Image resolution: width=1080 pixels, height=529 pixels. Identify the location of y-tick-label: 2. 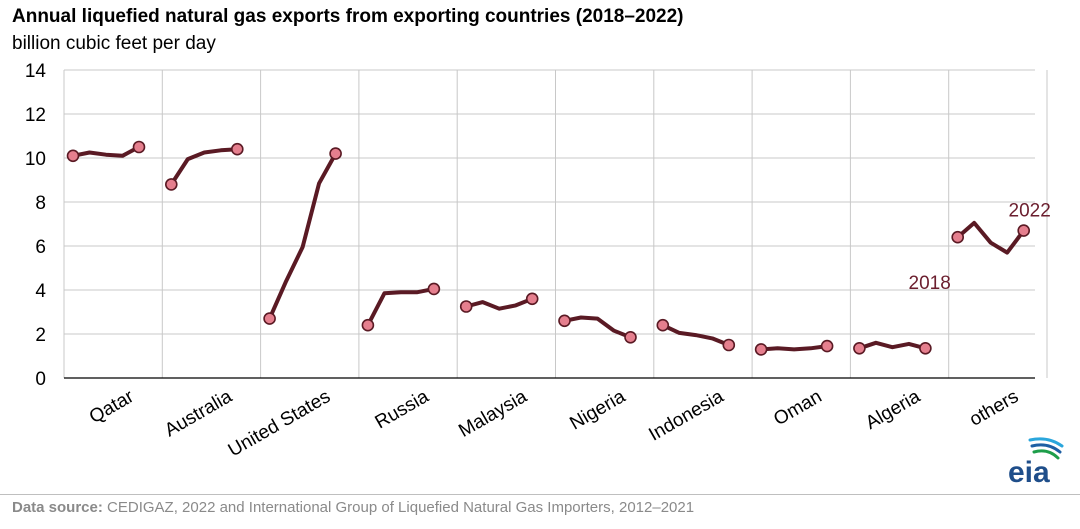
(40, 335).